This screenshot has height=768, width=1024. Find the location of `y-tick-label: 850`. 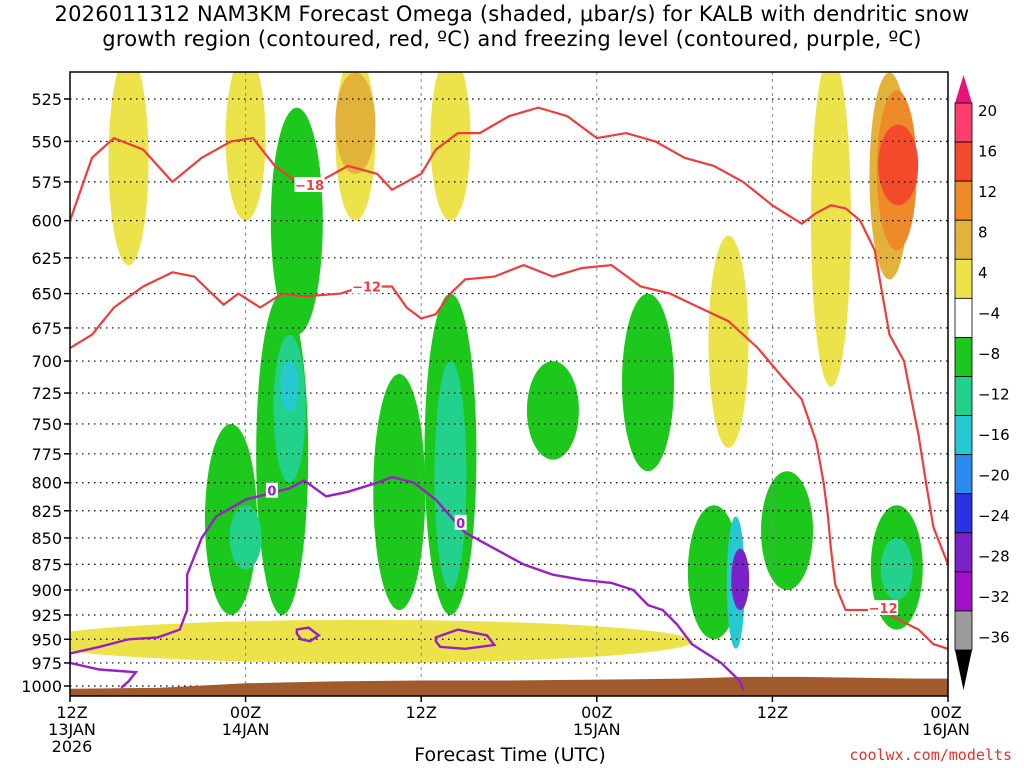

y-tick-label: 850 is located at coordinates (46, 538).